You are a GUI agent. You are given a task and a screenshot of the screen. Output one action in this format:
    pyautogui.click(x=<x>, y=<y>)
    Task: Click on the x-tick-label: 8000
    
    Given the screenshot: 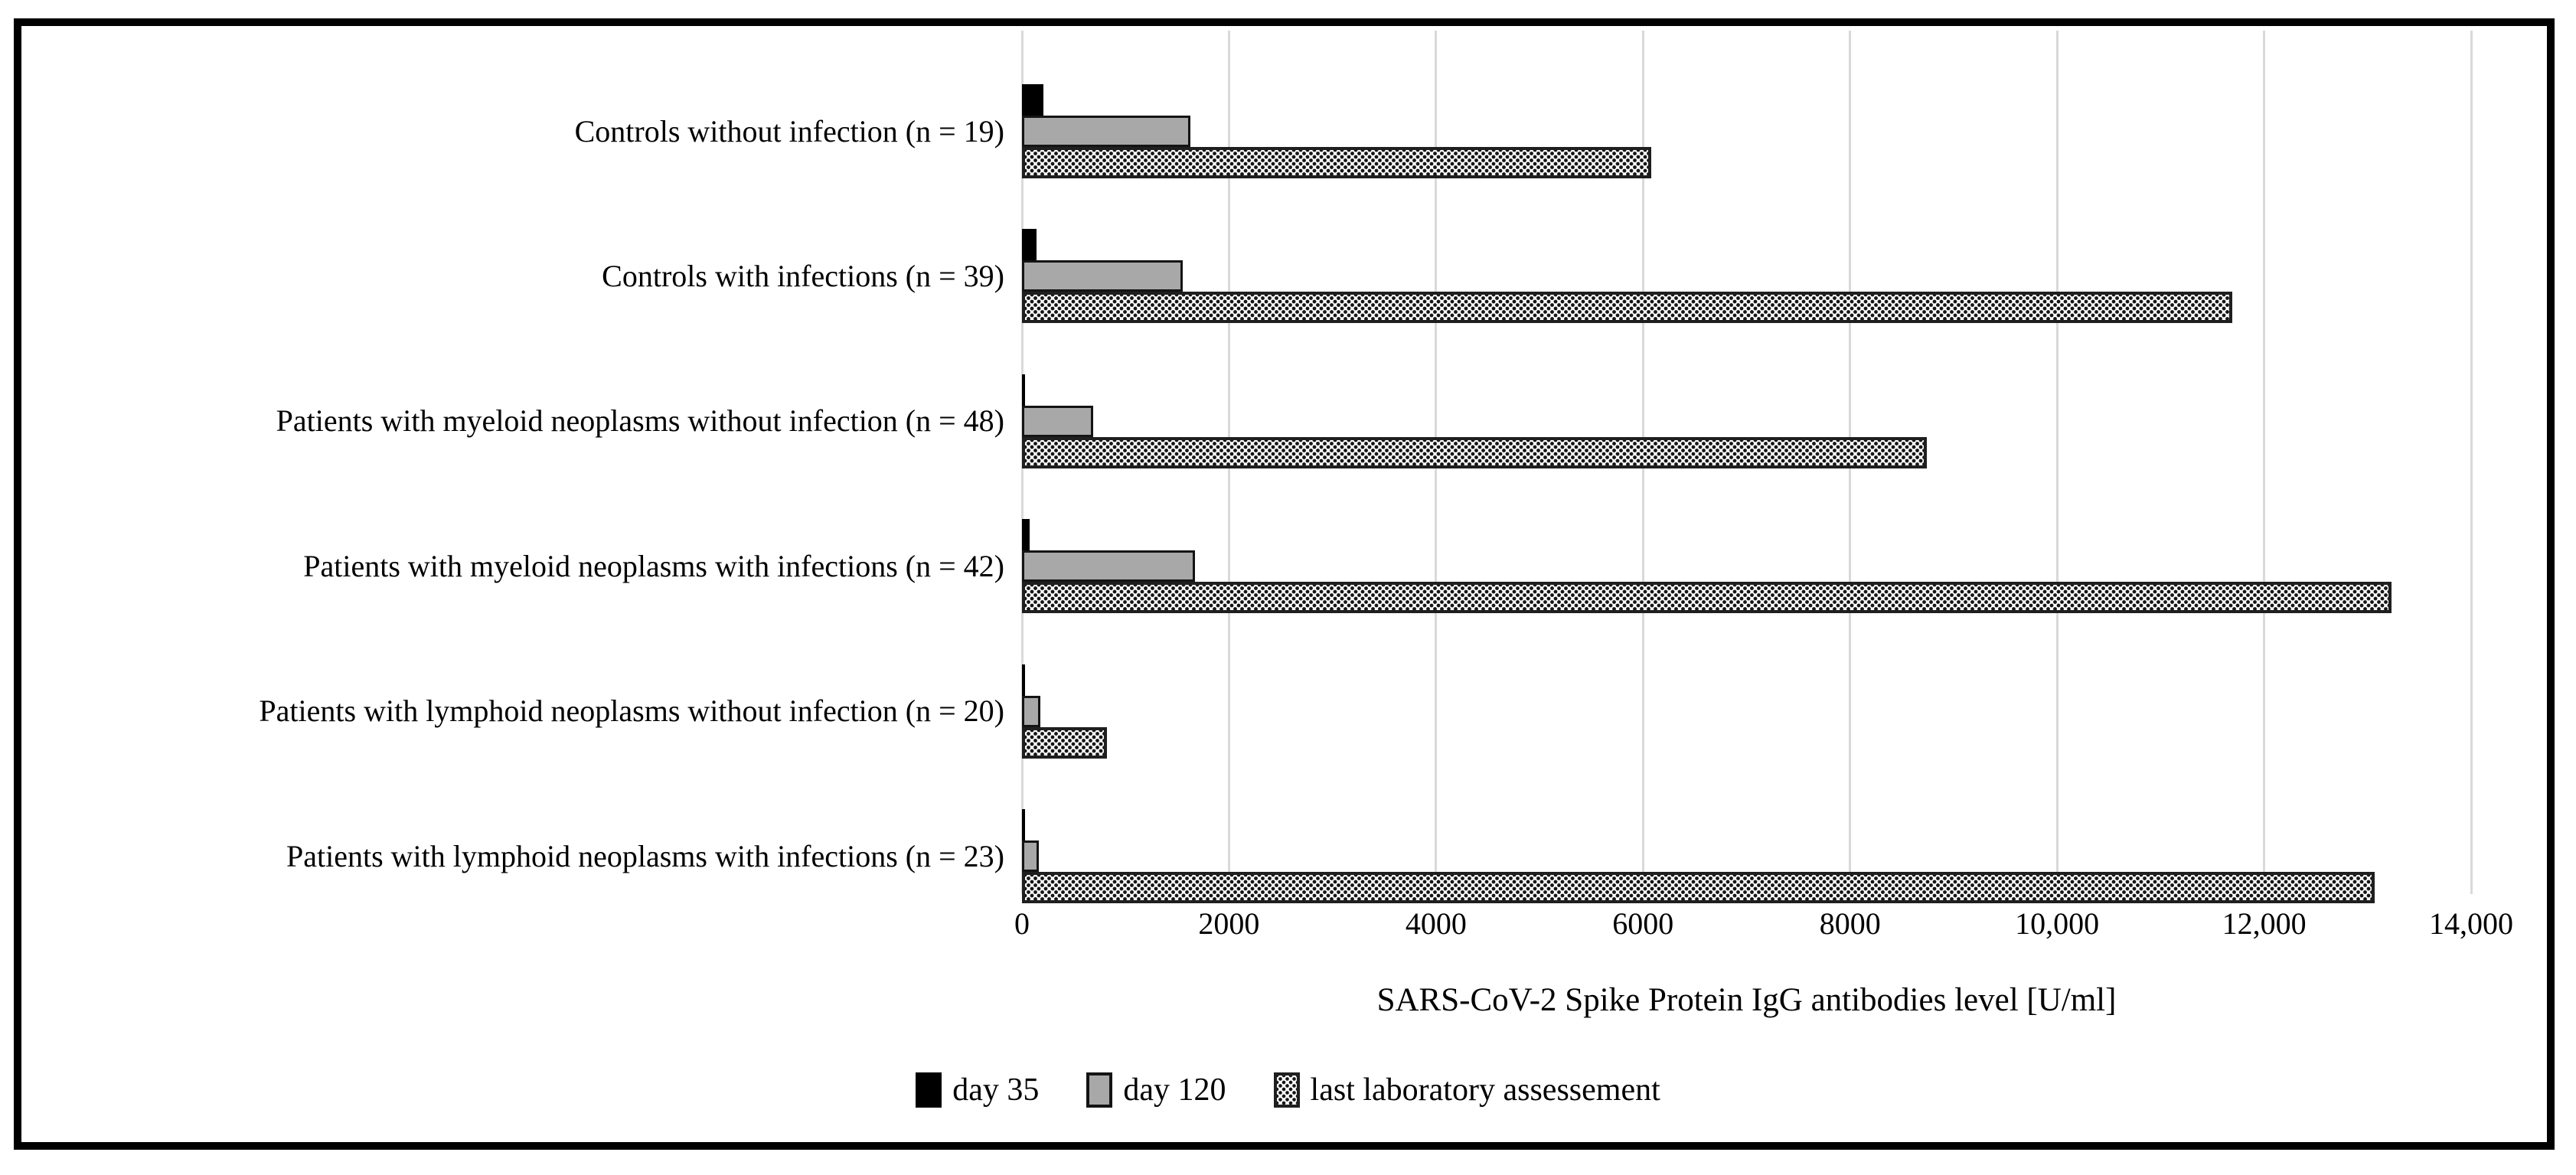 What is the action you would take?
    pyautogui.click(x=1850, y=923)
    